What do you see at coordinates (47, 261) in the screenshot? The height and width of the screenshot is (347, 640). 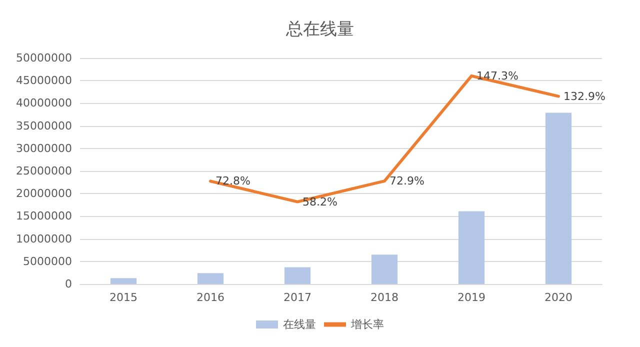 I see `y-tick-label: 5000000` at bounding box center [47, 261].